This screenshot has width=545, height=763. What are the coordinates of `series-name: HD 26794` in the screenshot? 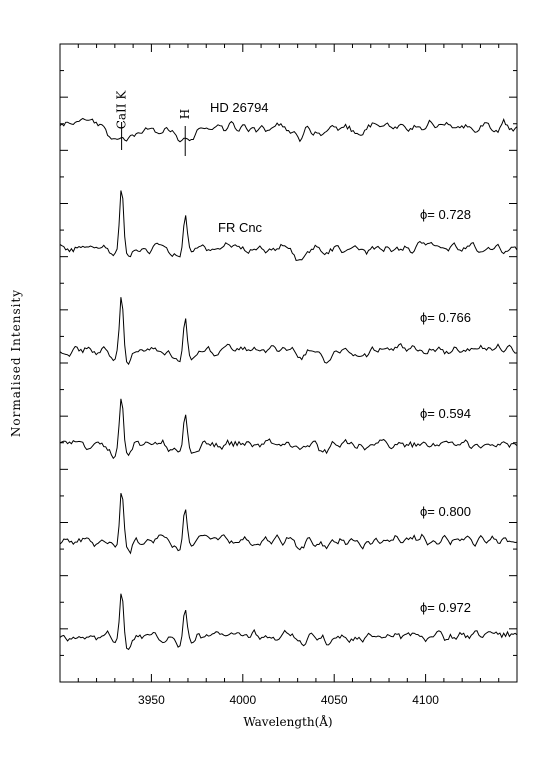 It's located at (239, 107).